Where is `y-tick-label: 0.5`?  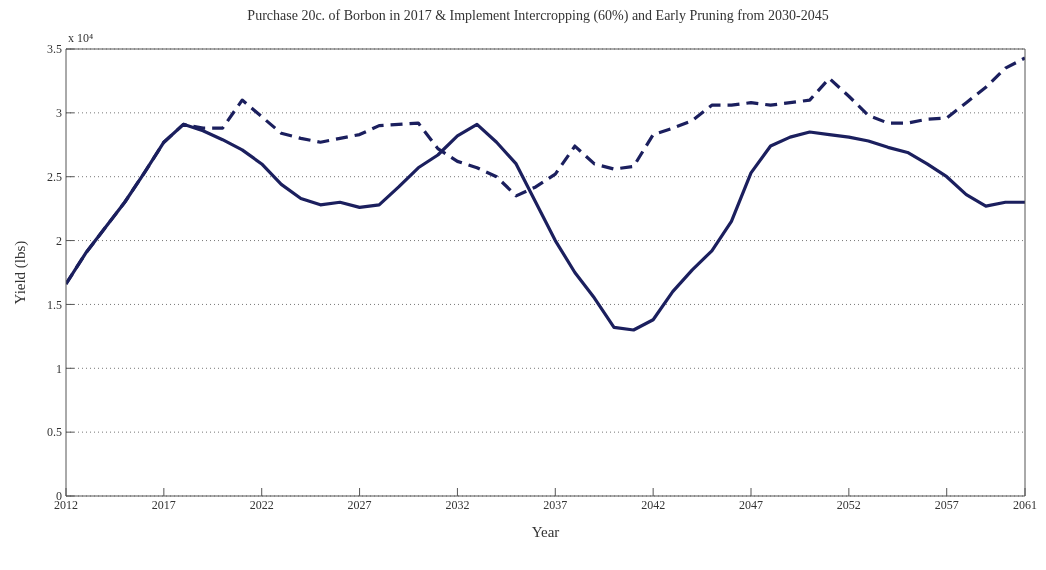 y-tick-label: 0.5 is located at coordinates (54, 432).